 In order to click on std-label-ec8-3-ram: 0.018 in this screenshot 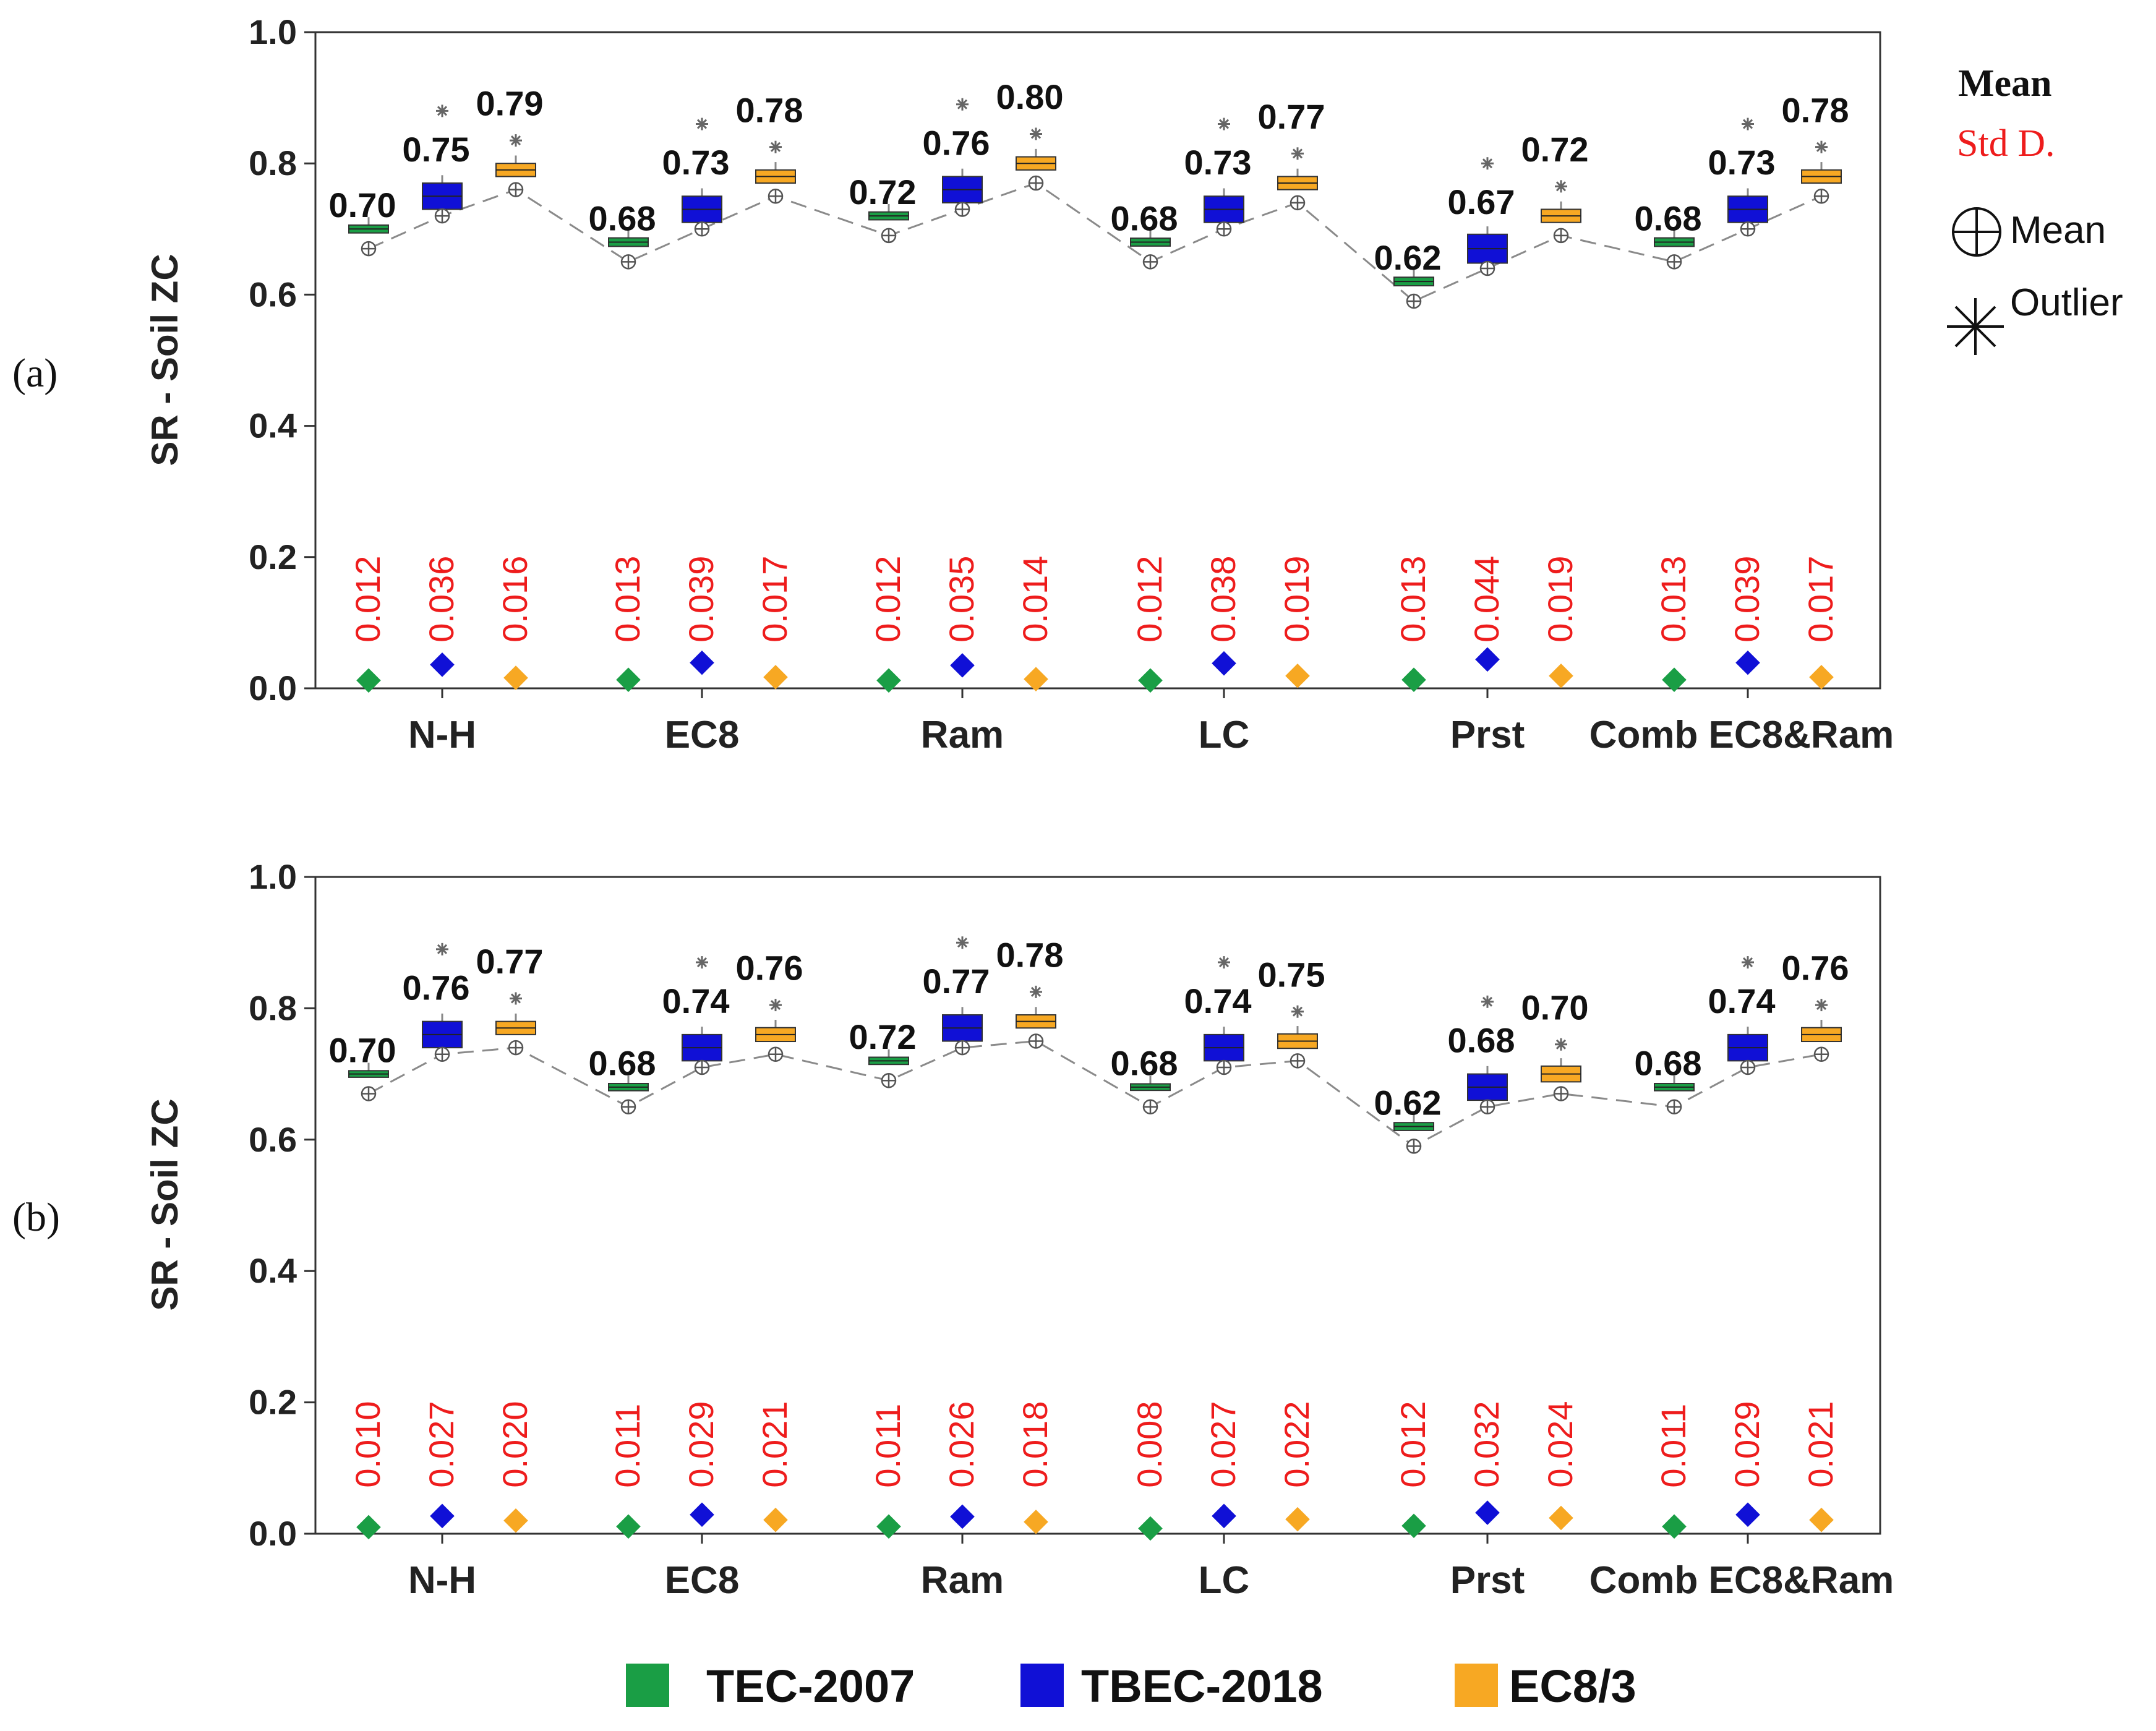, I will do `click(1035, 1444)`.